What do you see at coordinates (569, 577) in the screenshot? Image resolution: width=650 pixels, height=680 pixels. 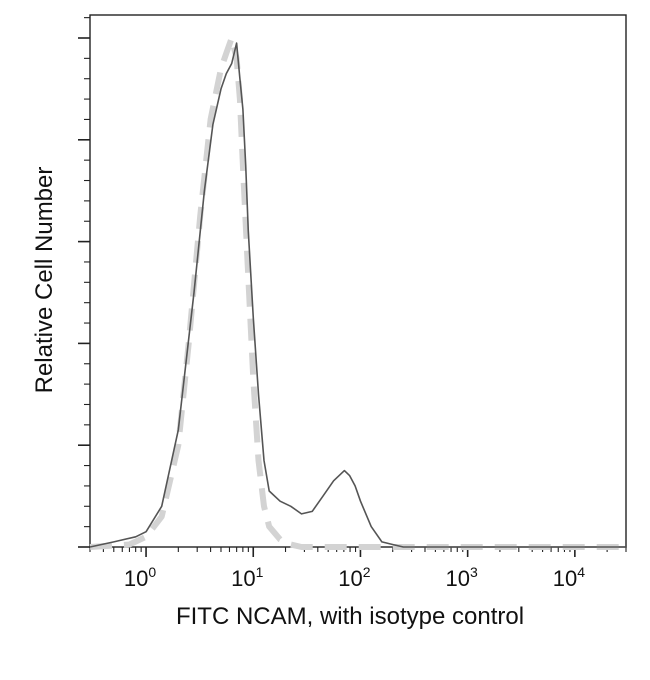 I see `x-tick-label: 10⁴` at bounding box center [569, 577].